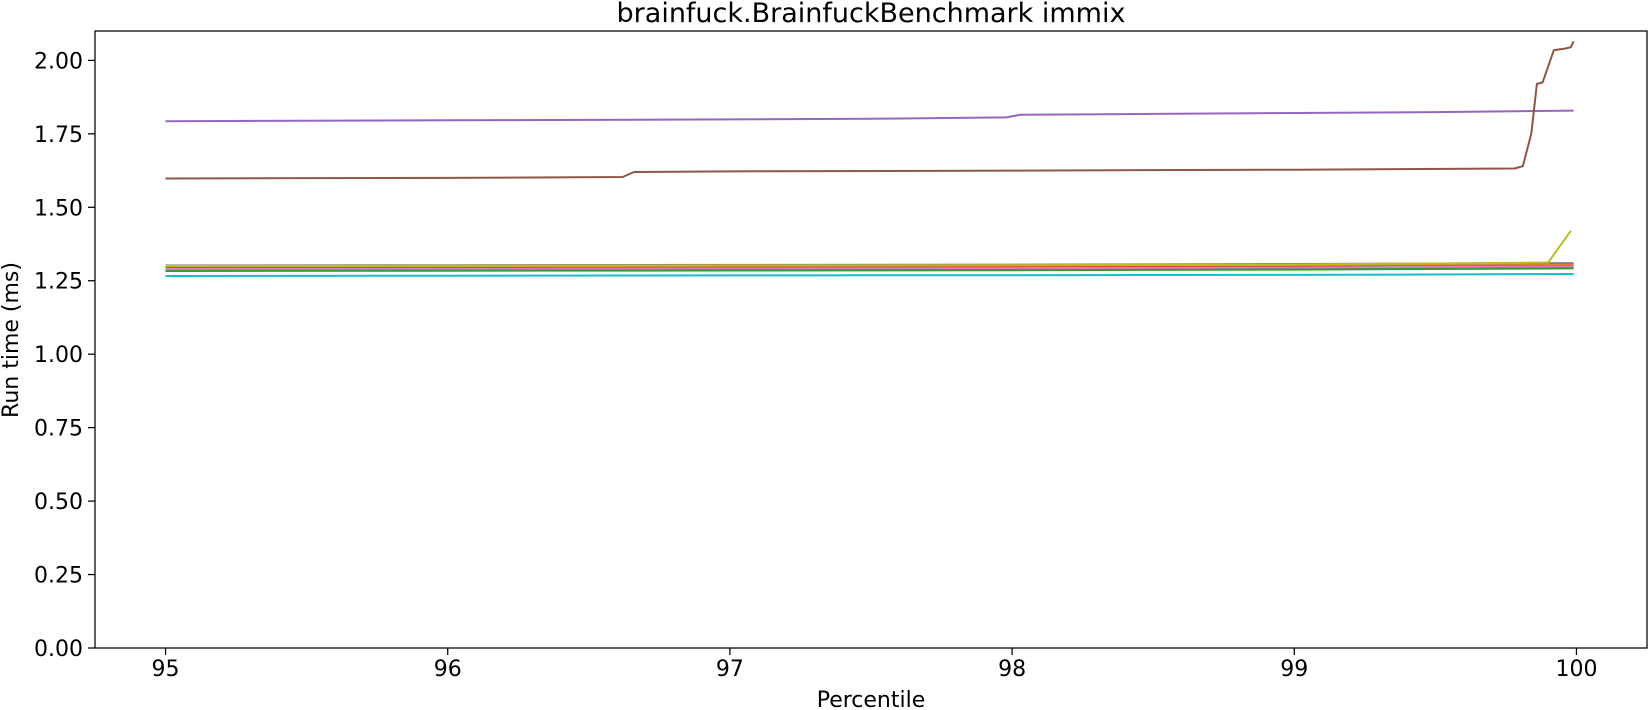 The height and width of the screenshot is (710, 1648). Describe the element at coordinates (58, 61) in the screenshot. I see `y-tick-label: 2.00` at that location.